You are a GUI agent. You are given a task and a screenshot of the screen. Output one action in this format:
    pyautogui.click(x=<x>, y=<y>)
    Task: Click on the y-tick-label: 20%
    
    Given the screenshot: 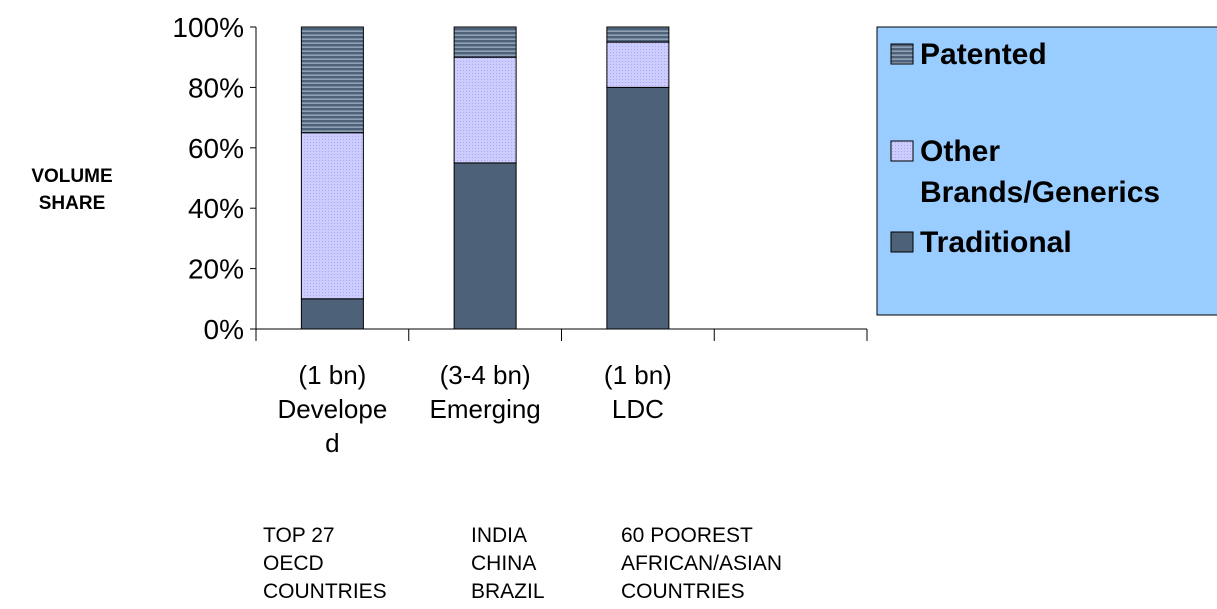 What is the action you would take?
    pyautogui.click(x=216, y=269)
    